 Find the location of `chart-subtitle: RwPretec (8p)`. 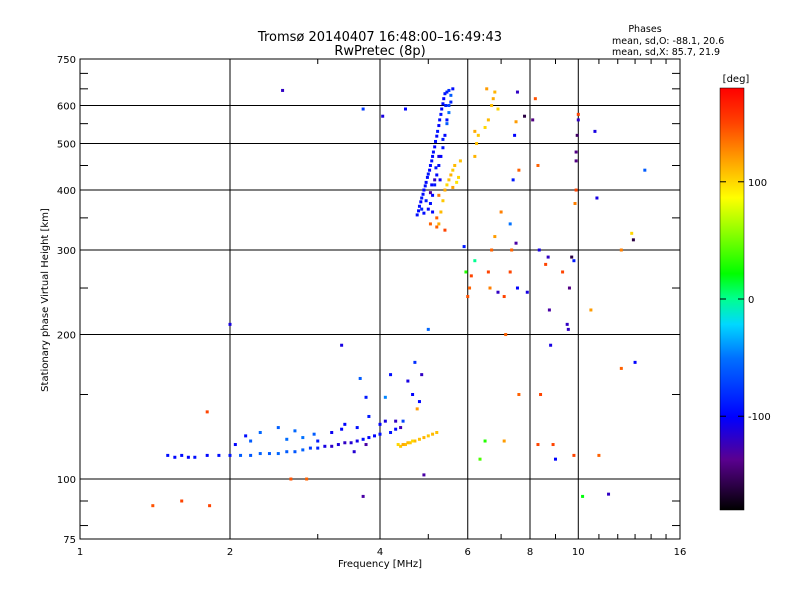

chart-subtitle: RwPretec (8p) is located at coordinates (379, 51).